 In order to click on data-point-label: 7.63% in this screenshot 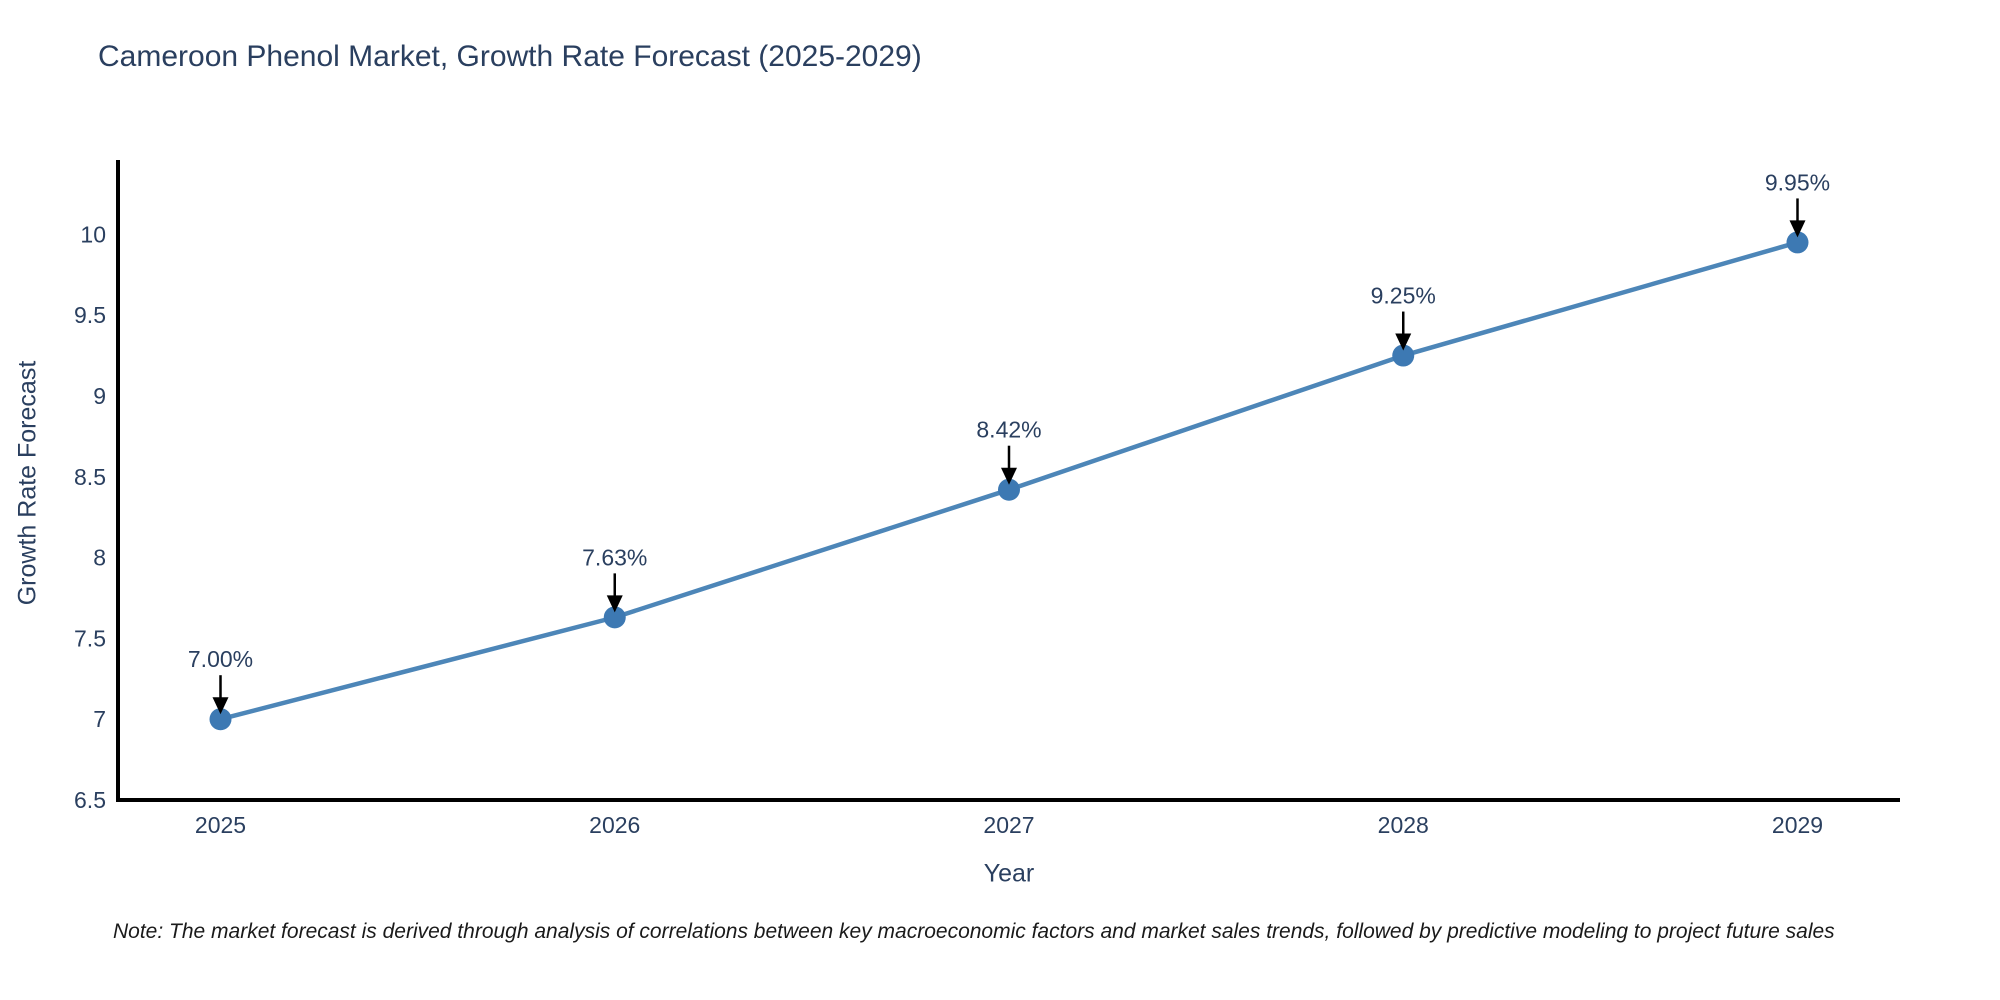, I will do `click(614, 557)`.